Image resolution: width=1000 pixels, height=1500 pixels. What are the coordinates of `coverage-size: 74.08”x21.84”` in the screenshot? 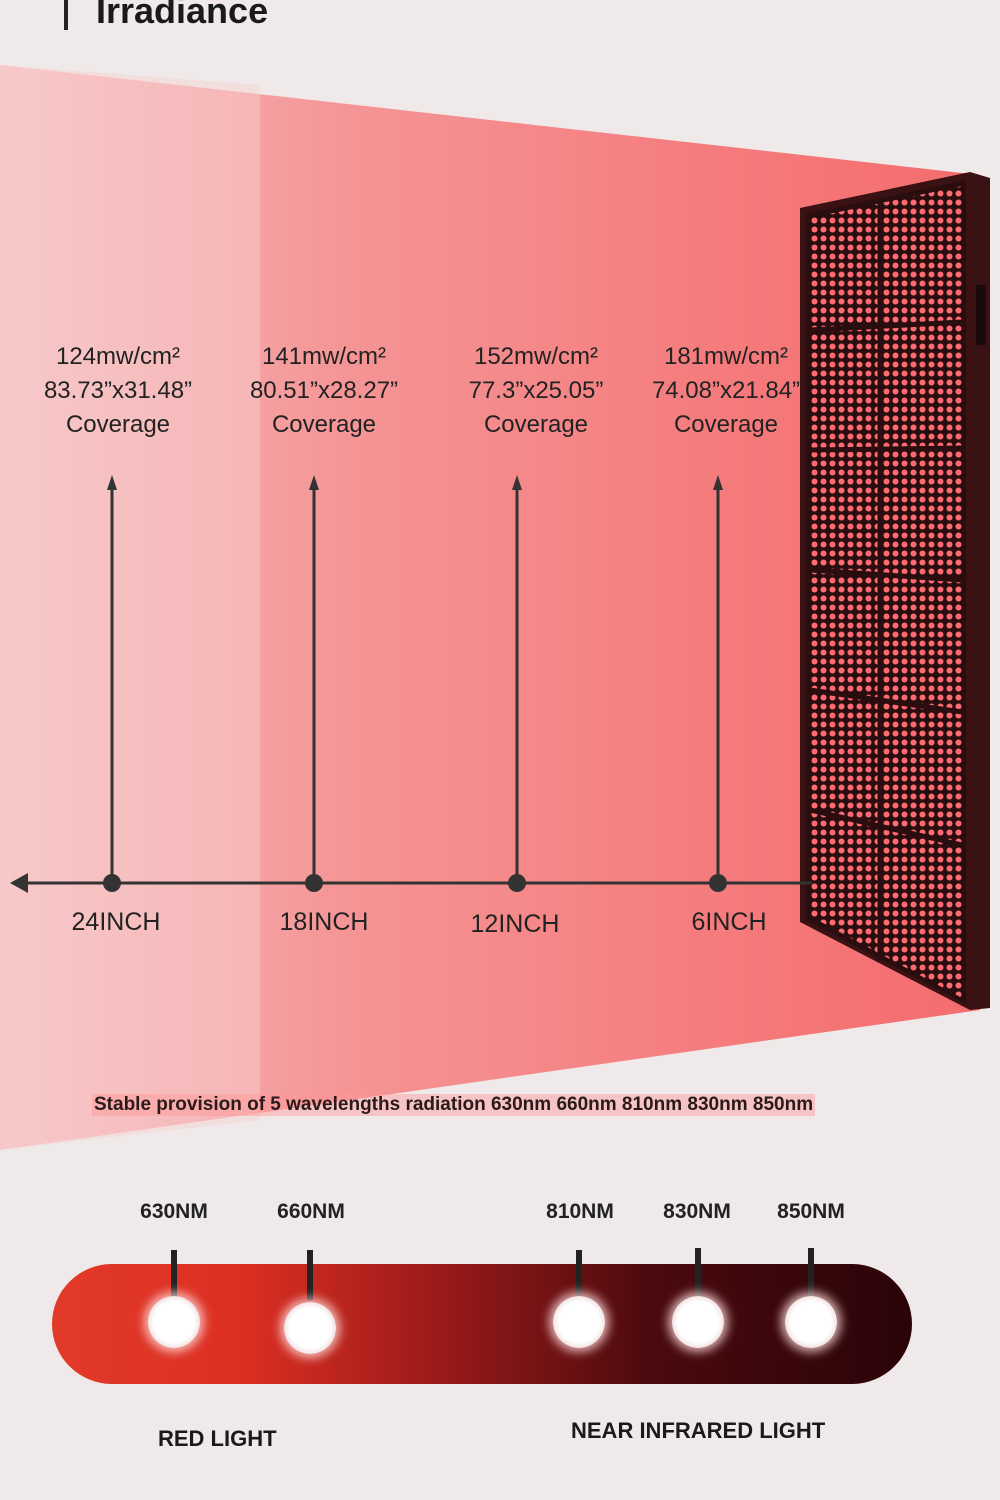 It's located at (726, 390).